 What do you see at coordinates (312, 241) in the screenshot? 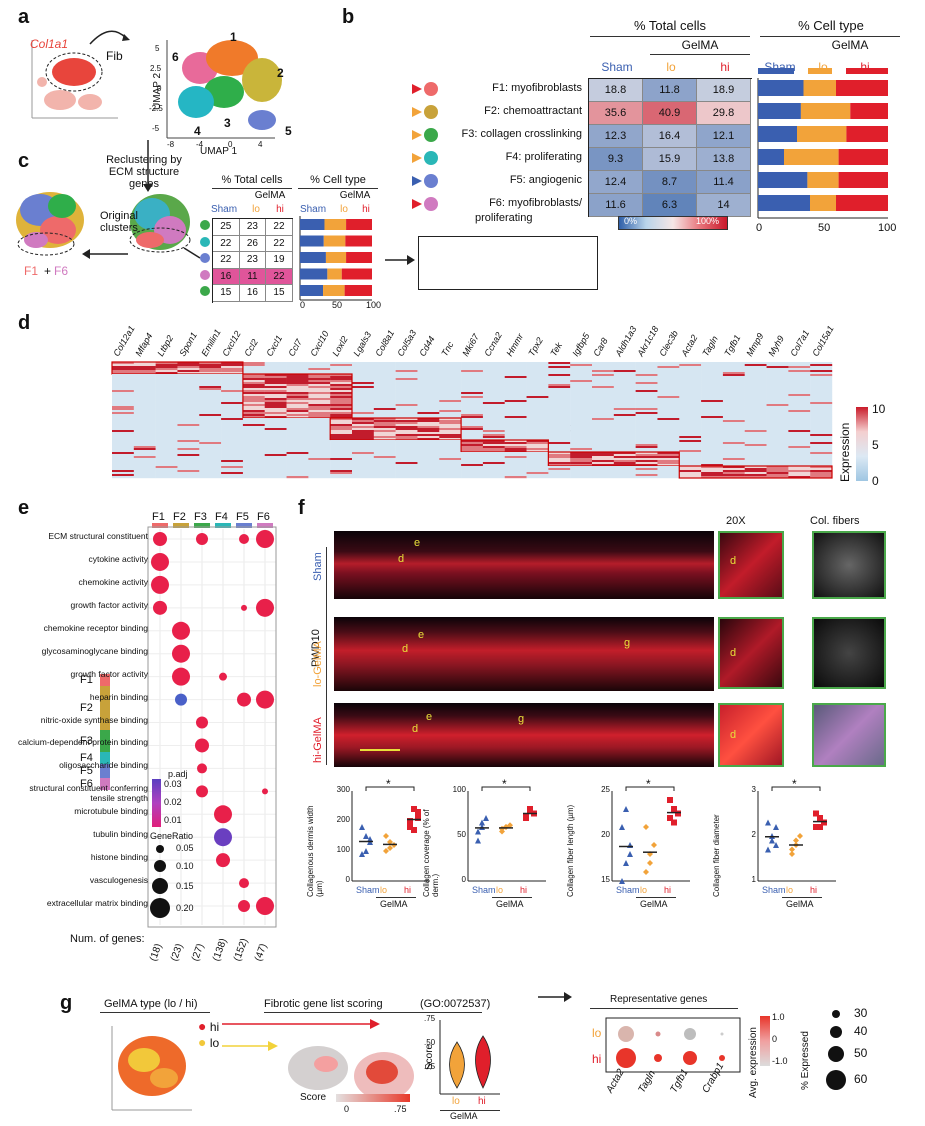
I see `c-bar-segment` at bounding box center [312, 241].